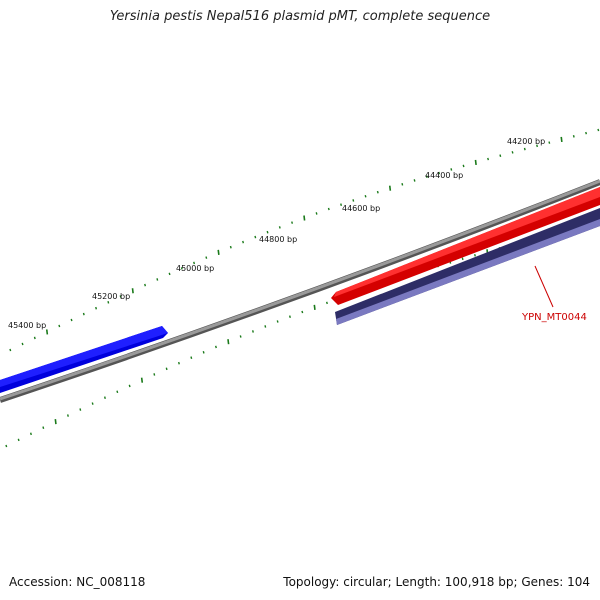 The width and height of the screenshot is (600, 600). Describe the element at coordinates (467, 266) in the screenshot. I see `reverse-gene-navy` at that location.